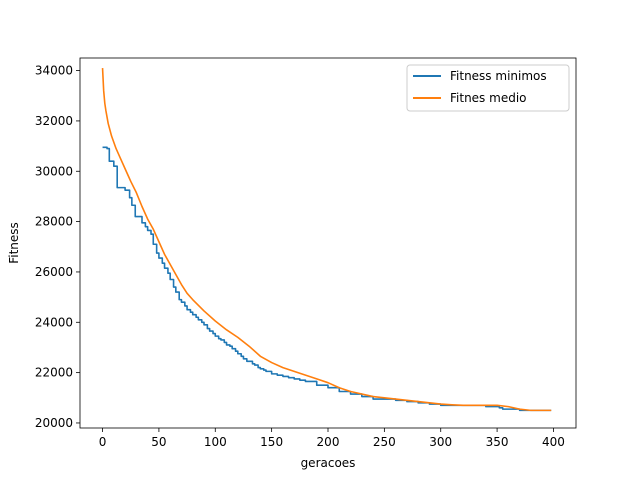  I want to click on x-tick-label: 50, so click(158, 442).